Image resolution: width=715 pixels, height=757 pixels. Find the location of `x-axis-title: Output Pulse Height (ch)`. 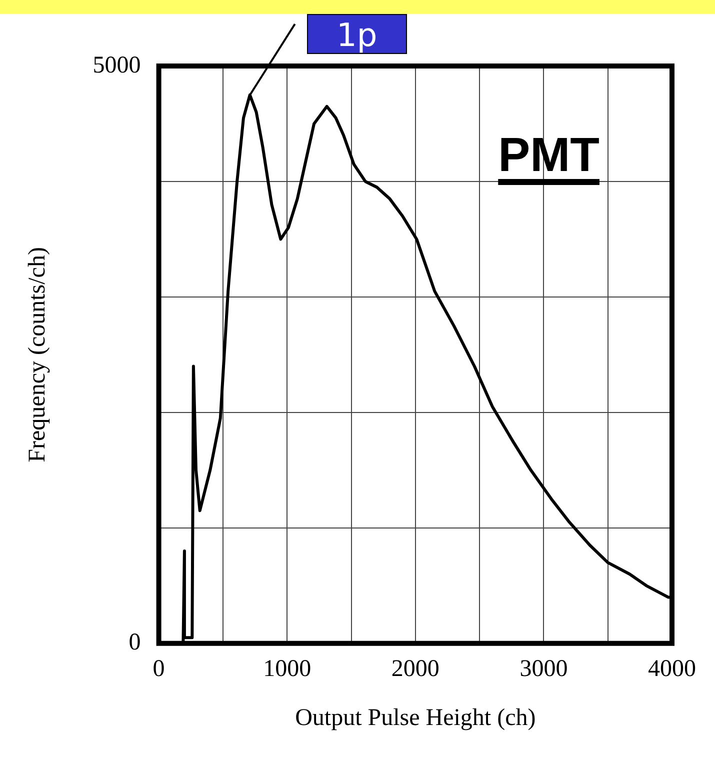

x-axis-title: Output Pulse Height (ch) is located at coordinates (415, 717).